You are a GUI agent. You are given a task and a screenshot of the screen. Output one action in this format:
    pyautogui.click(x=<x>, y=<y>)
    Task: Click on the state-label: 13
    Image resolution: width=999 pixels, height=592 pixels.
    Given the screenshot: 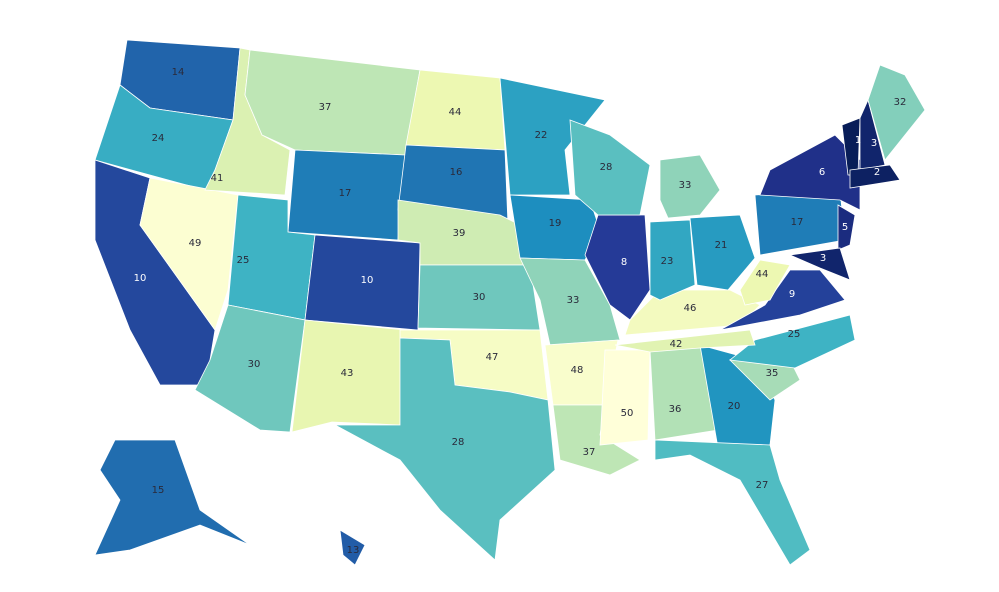 What is the action you would take?
    pyautogui.click(x=353, y=550)
    